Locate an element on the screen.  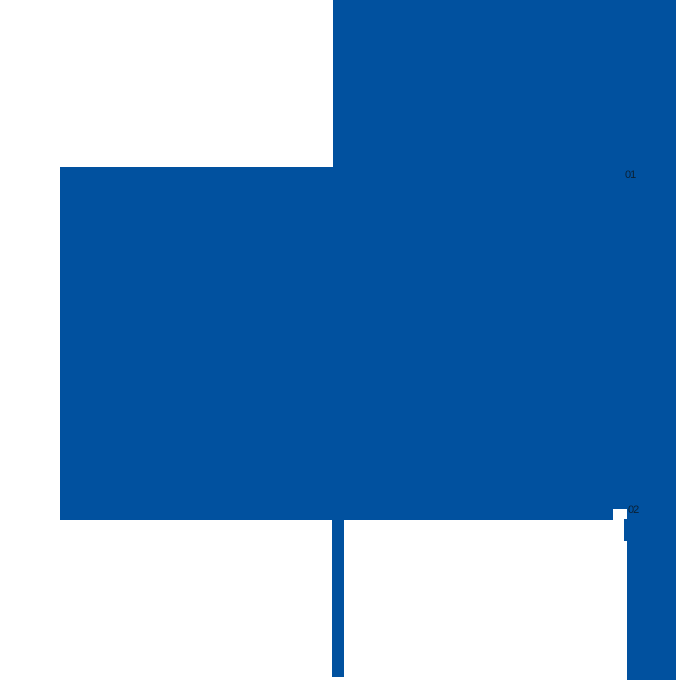
notch-lower-right is located at coordinates (620, 515).